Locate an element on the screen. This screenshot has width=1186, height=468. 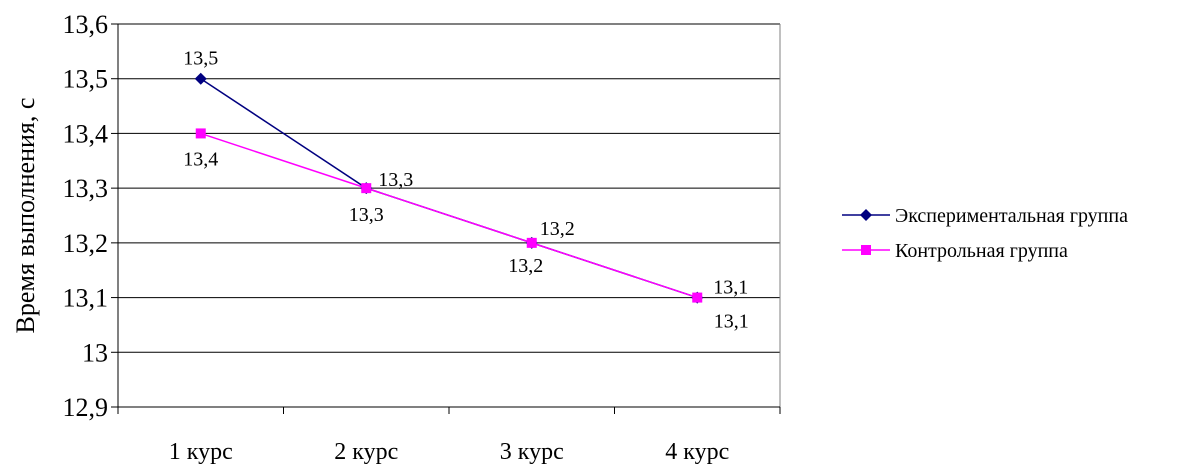
y-tick-label: 13,2 is located at coordinates (86, 243).